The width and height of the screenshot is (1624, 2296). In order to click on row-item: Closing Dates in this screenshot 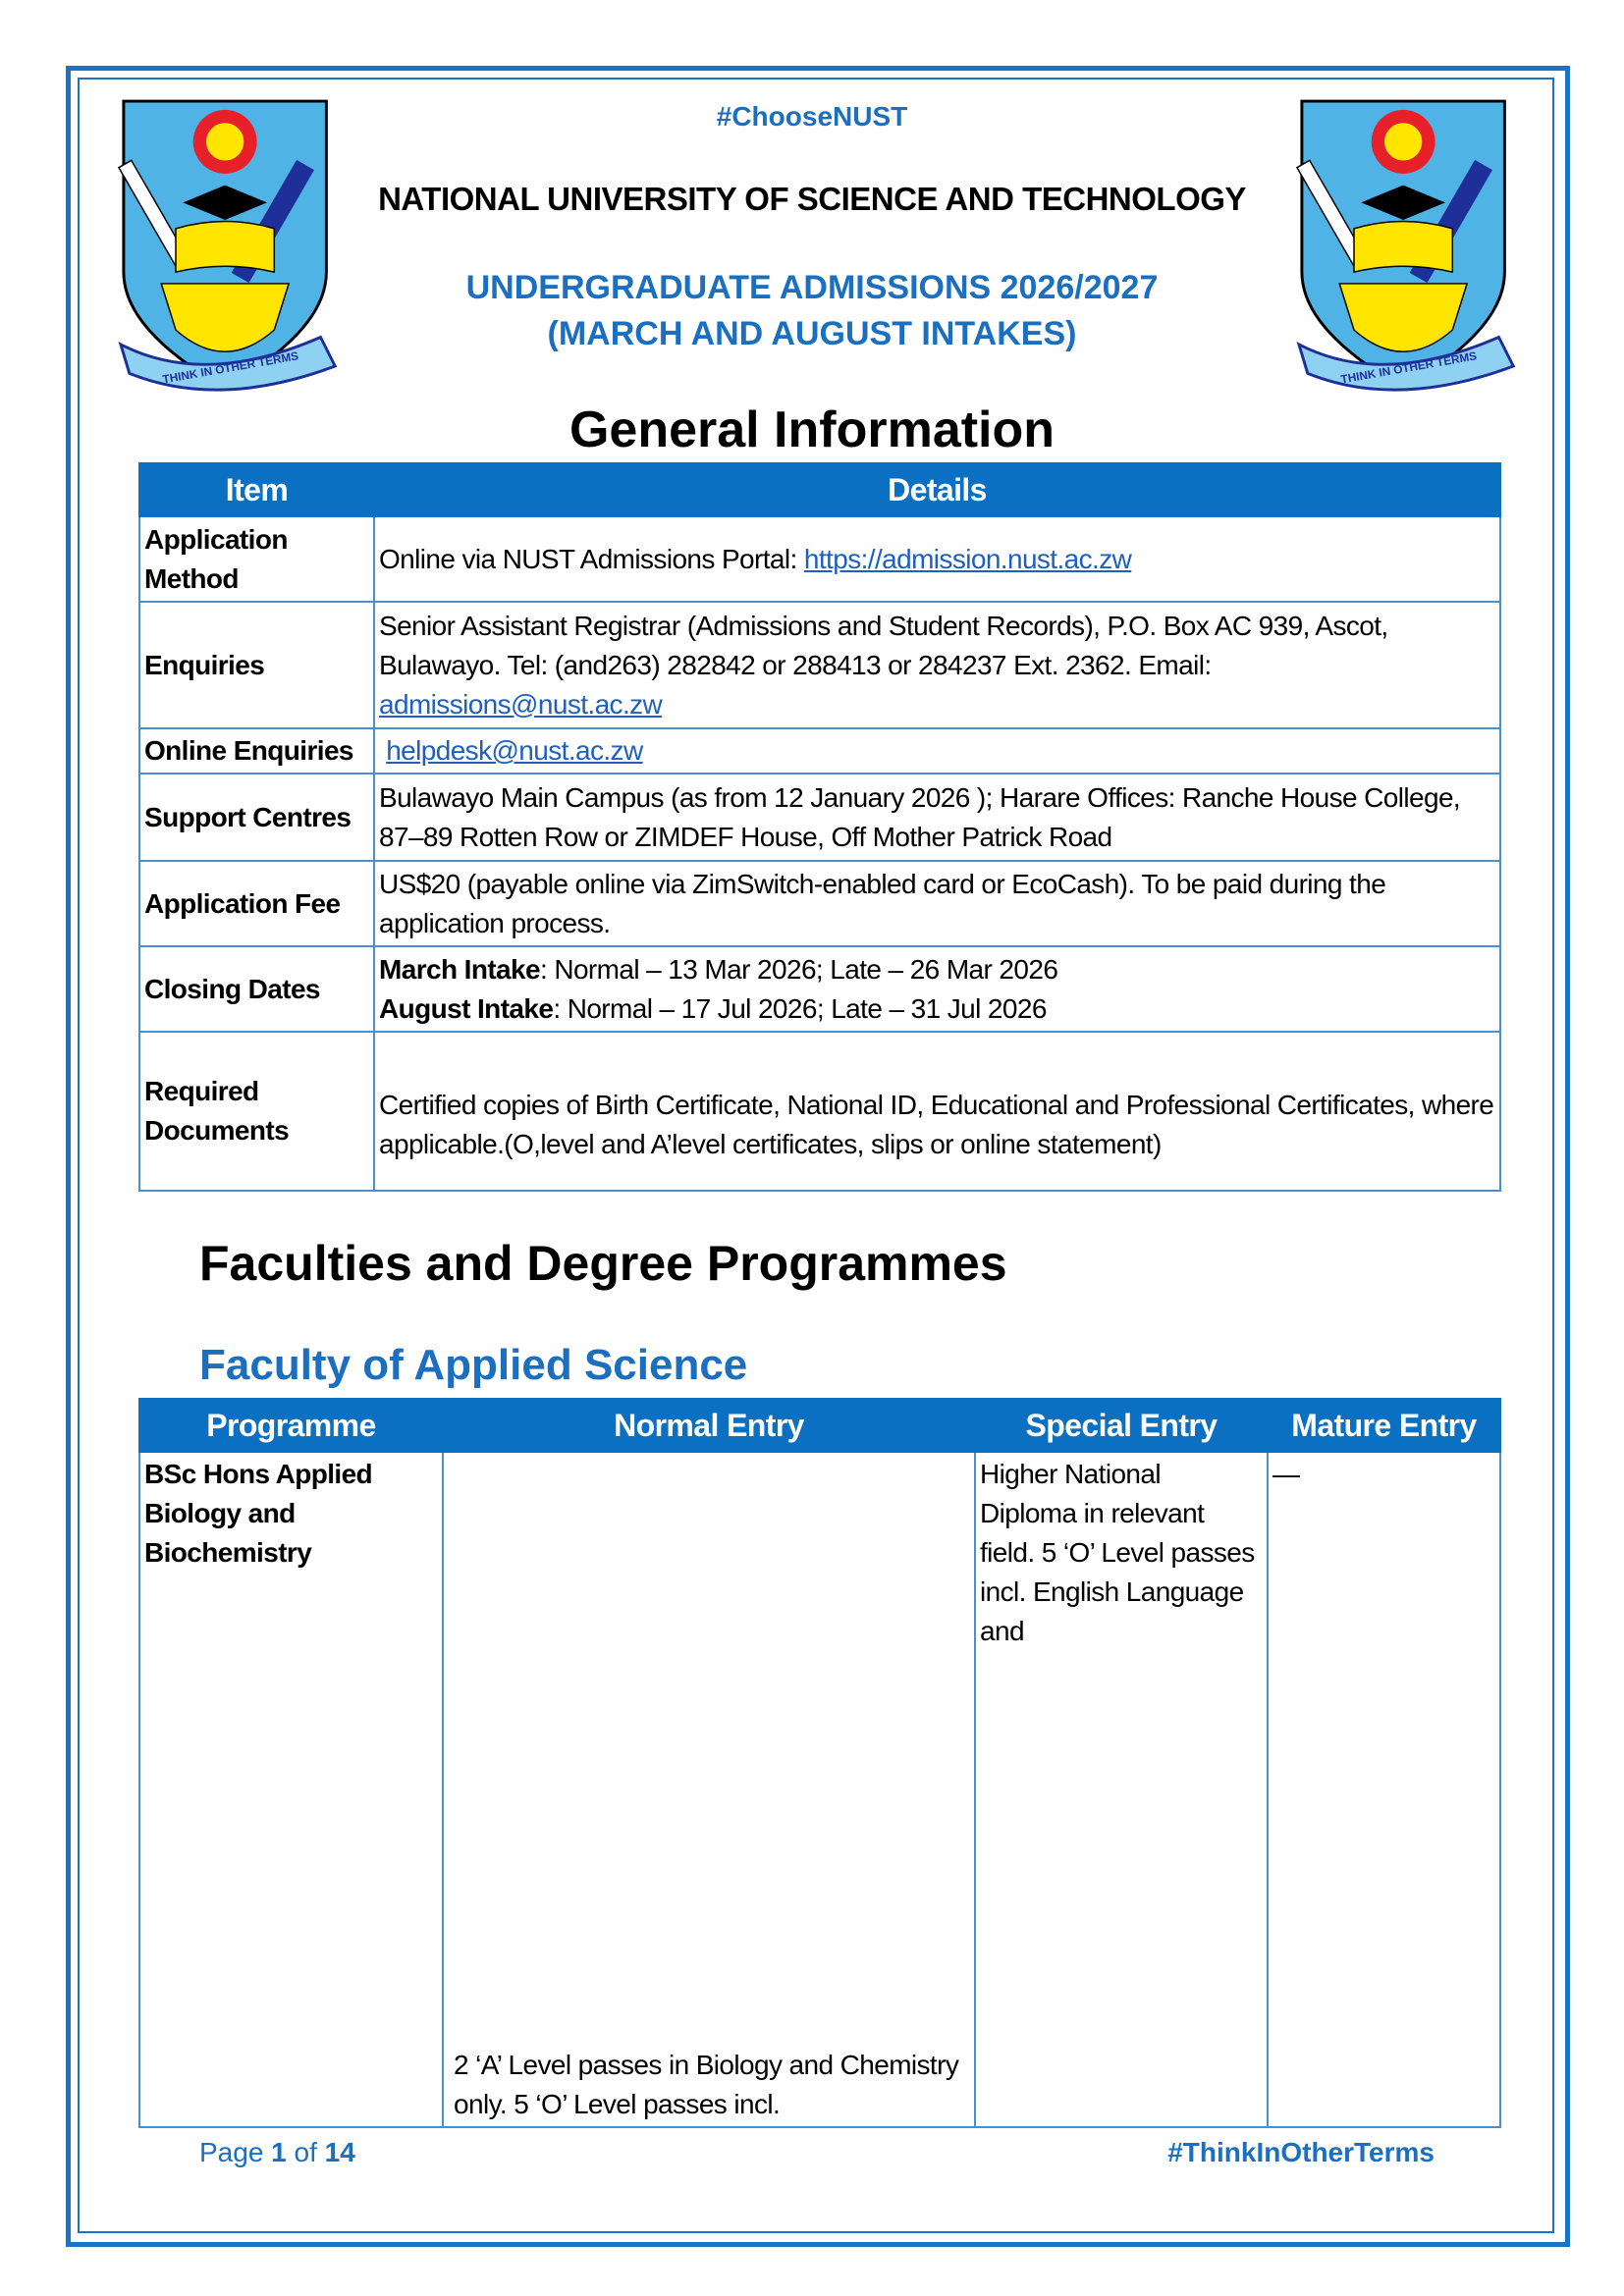, I will do `click(256, 989)`.